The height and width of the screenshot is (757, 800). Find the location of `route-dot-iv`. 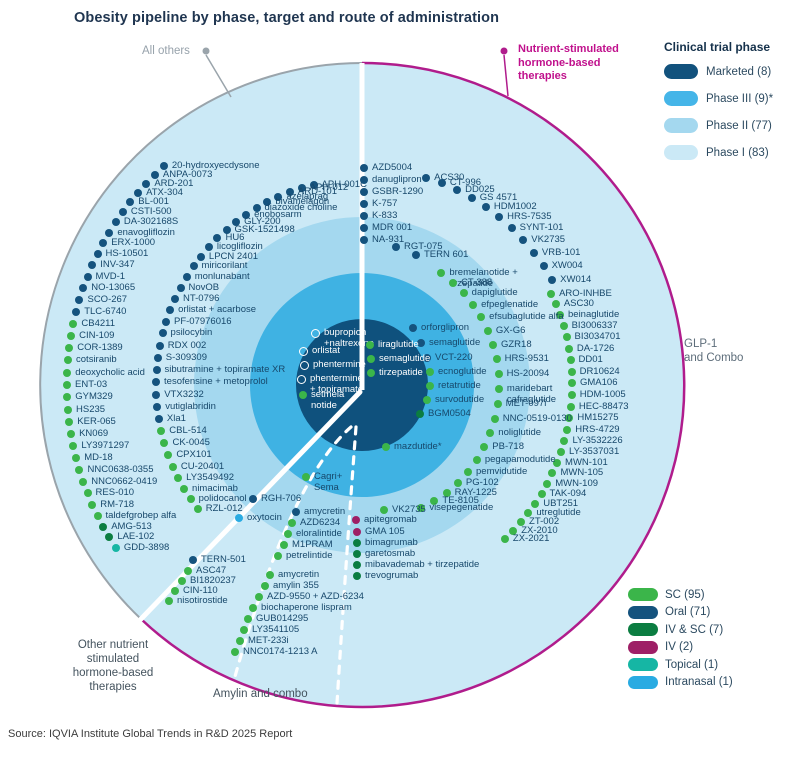

route-dot-iv is located at coordinates (356, 520).